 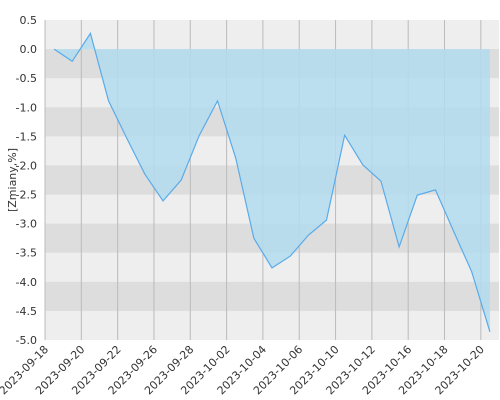 I want to click on y-axis-label: [Zmiany,%], so click(x=12, y=180).